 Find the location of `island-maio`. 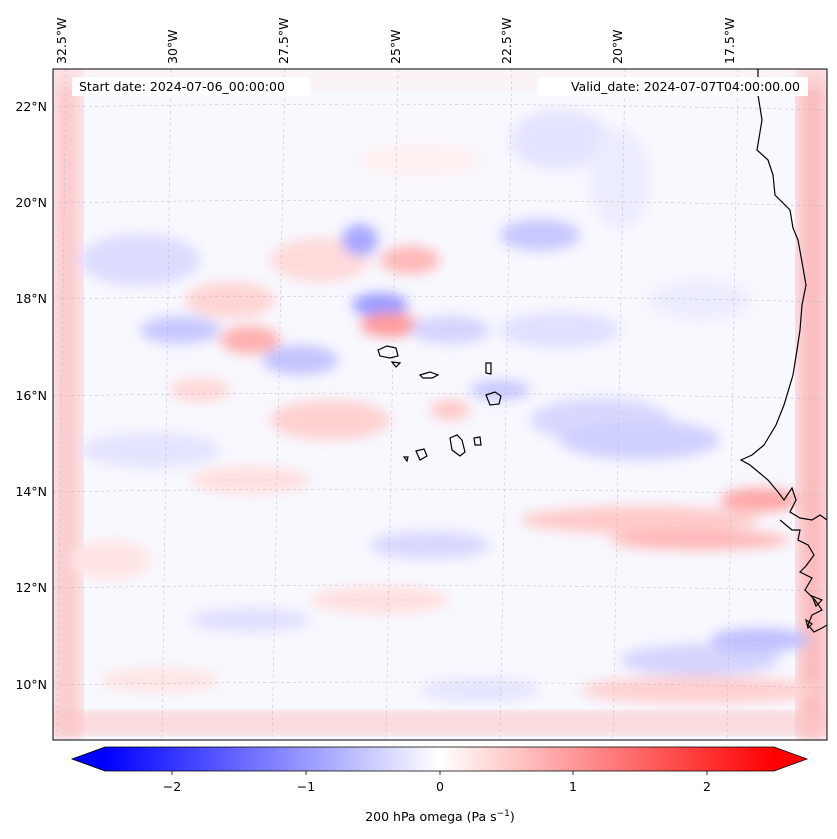

island-maio is located at coordinates (477, 441).